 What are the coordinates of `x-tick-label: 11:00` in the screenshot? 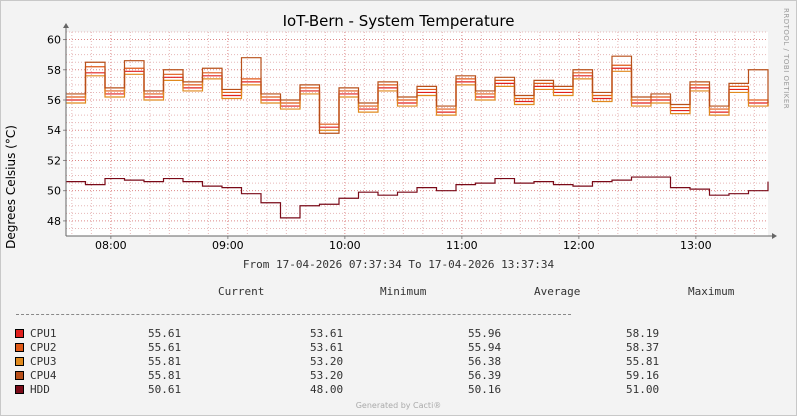 It's located at (462, 245).